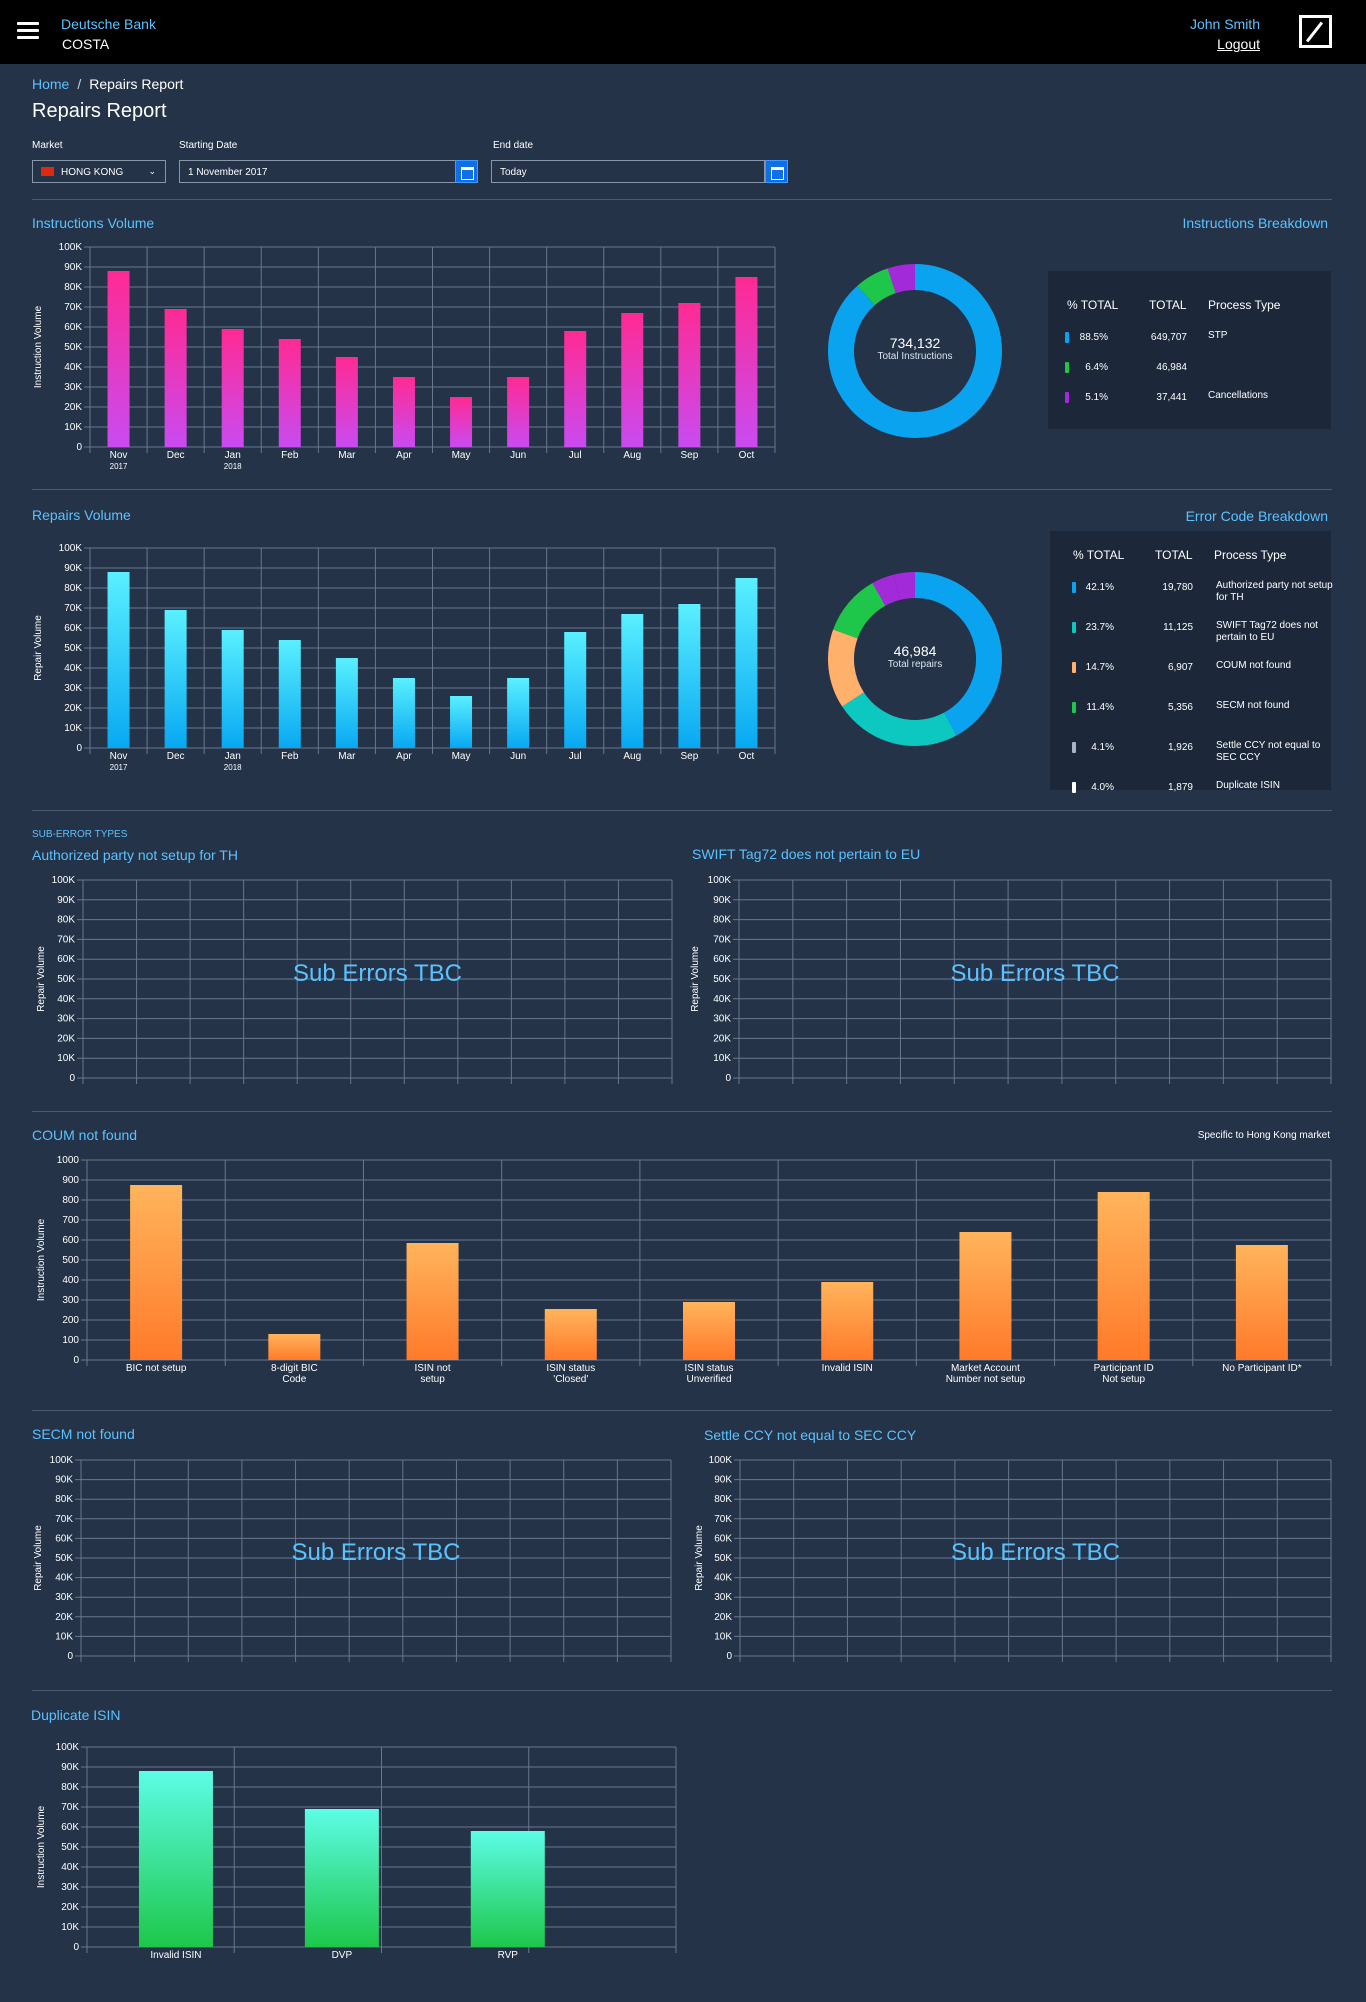  I want to click on process-type-header: Process Type, so click(1244, 305).